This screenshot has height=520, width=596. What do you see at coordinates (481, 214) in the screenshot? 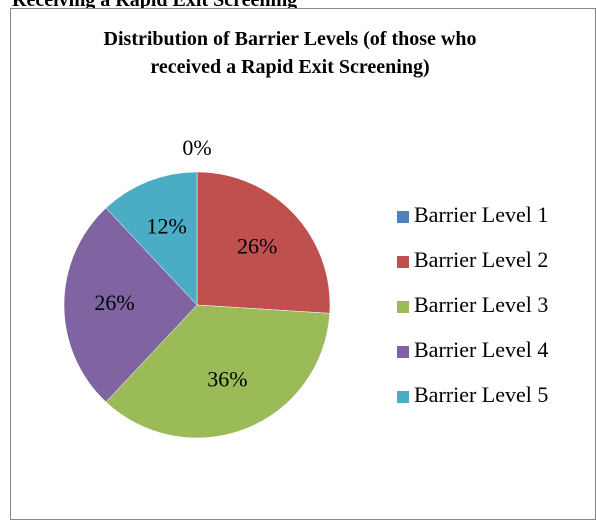
I see `legend-label: Barrier Level 1` at bounding box center [481, 214].